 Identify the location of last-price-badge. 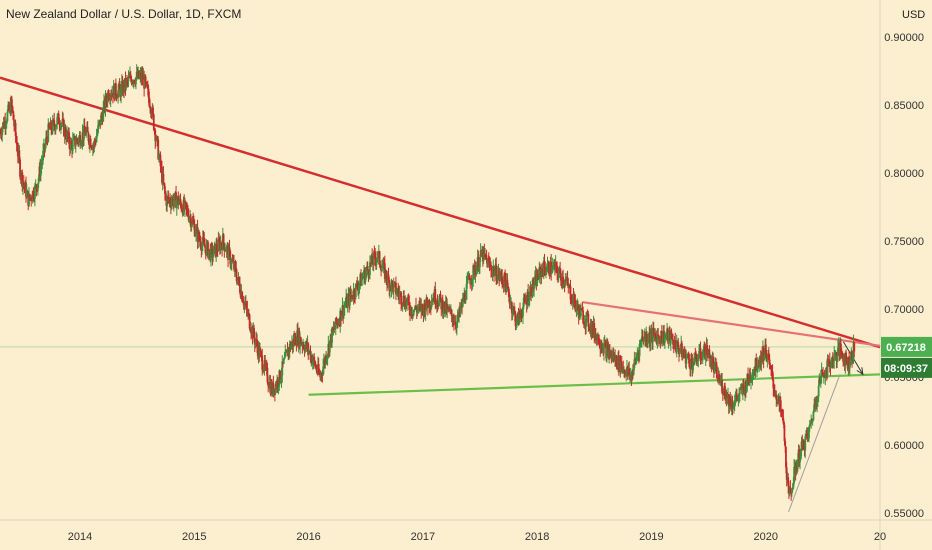
(906, 346).